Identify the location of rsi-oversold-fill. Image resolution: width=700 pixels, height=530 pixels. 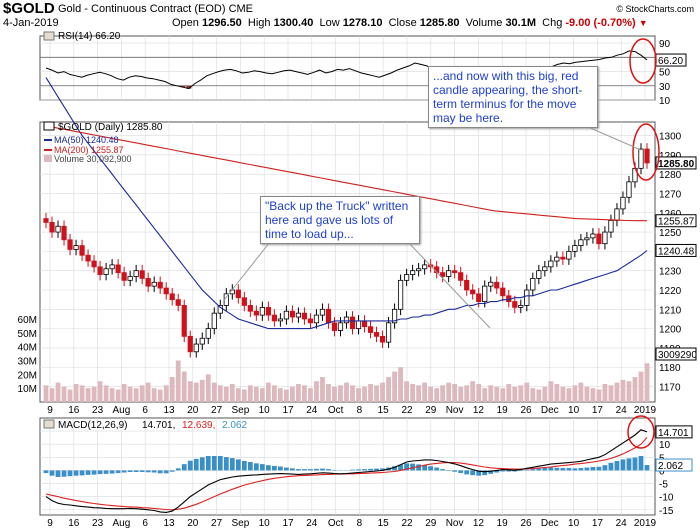
(189, 87).